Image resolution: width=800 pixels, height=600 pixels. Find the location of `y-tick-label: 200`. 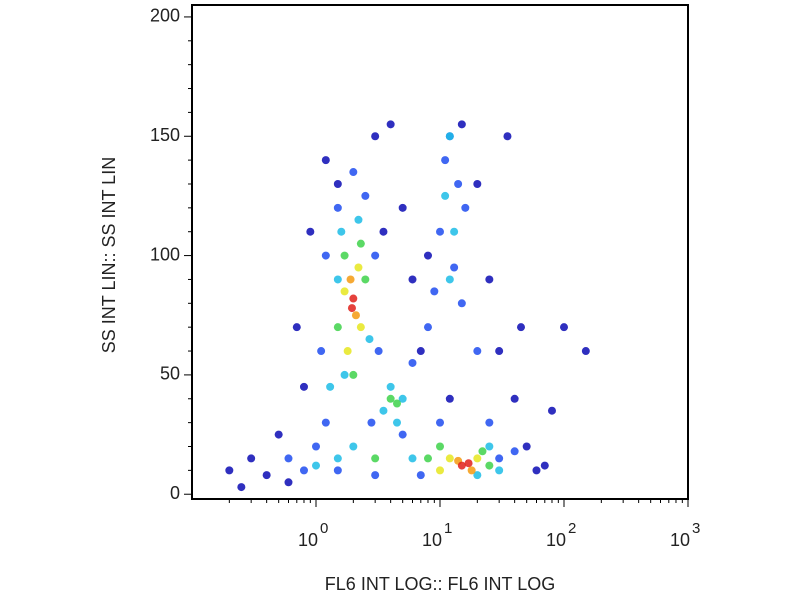

y-tick-label: 200 is located at coordinates (165, 16).